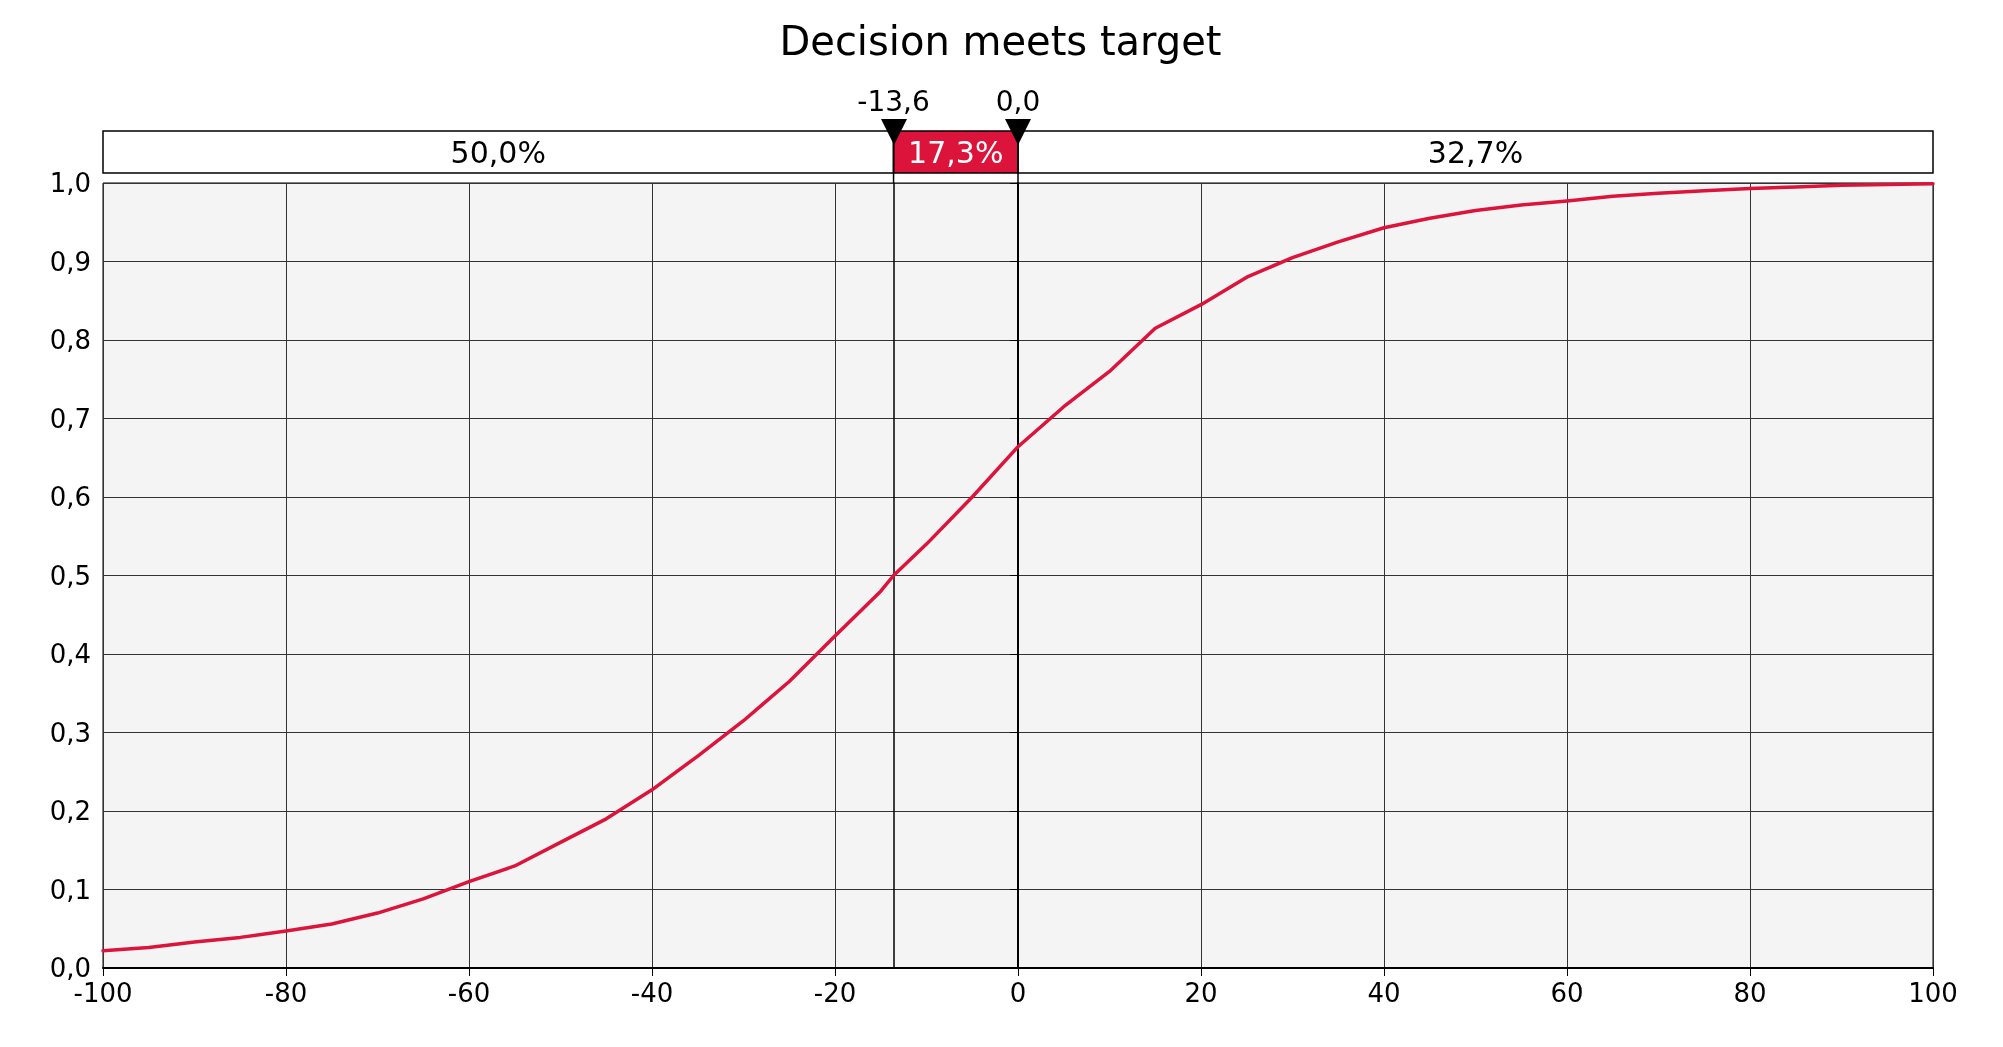 This screenshot has width=2003, height=1047. Describe the element at coordinates (70, 497) in the screenshot. I see `y-tick-label: 0,6` at that location.